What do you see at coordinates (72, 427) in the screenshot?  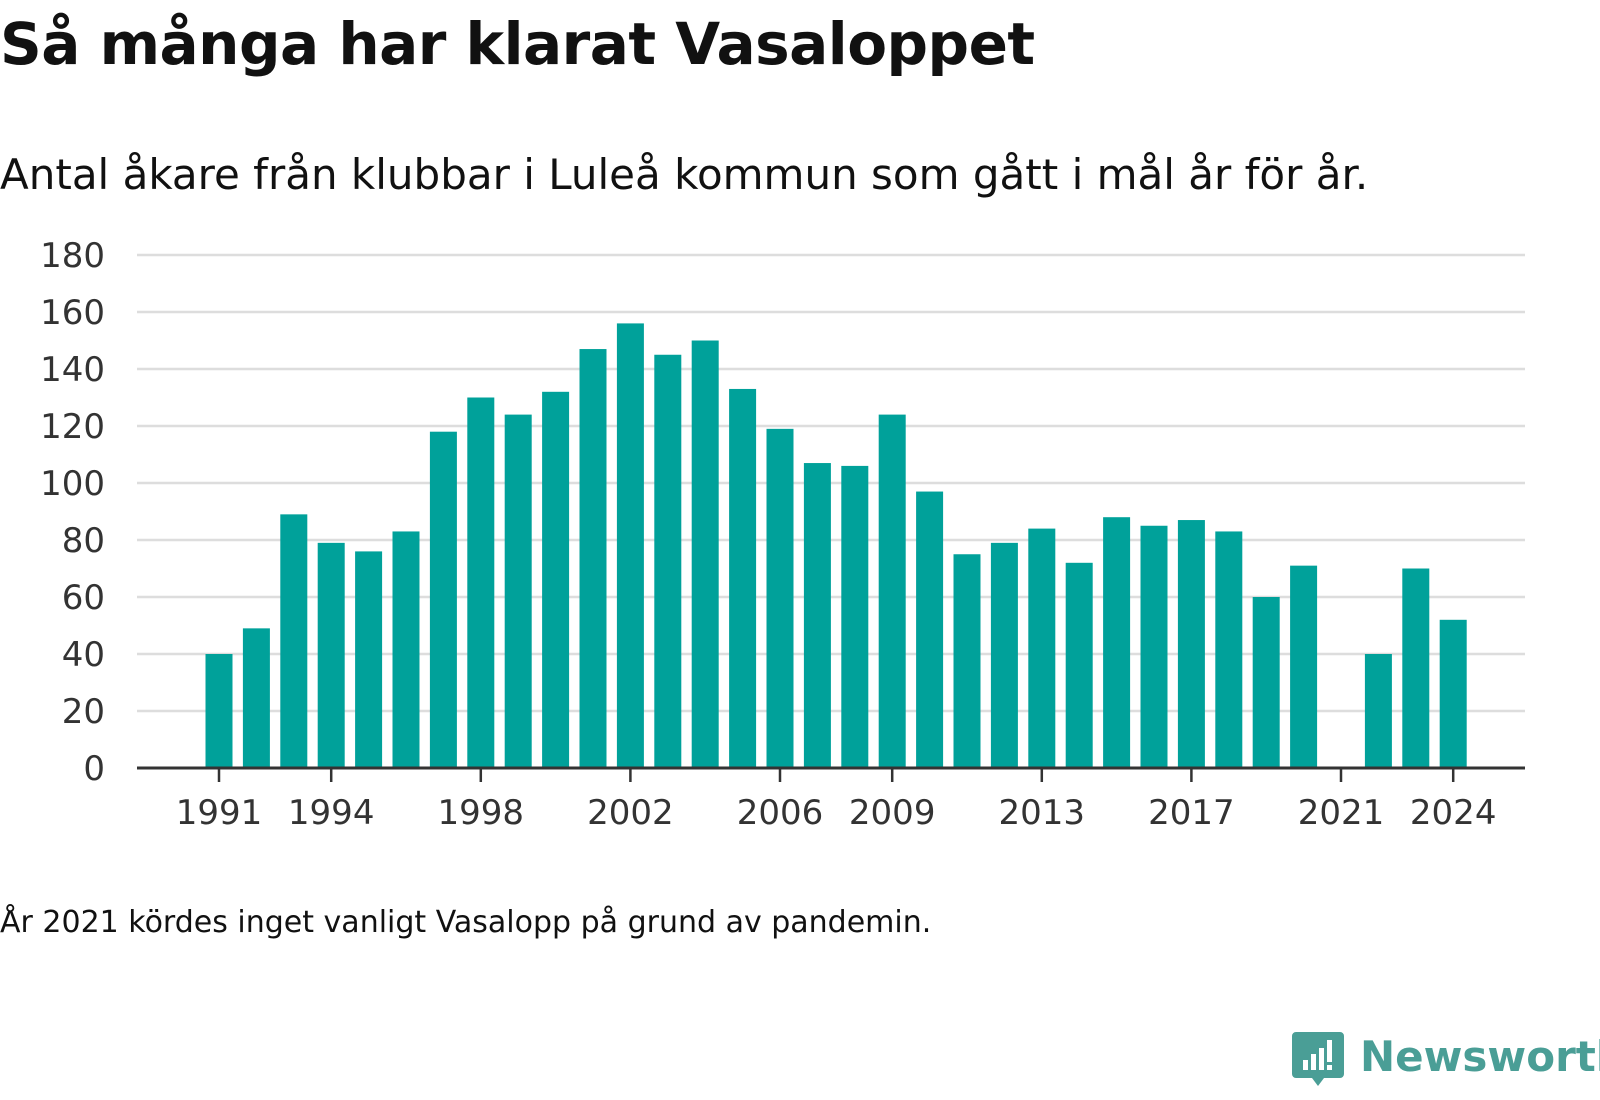 I see `y-tick-label: 120` at bounding box center [72, 427].